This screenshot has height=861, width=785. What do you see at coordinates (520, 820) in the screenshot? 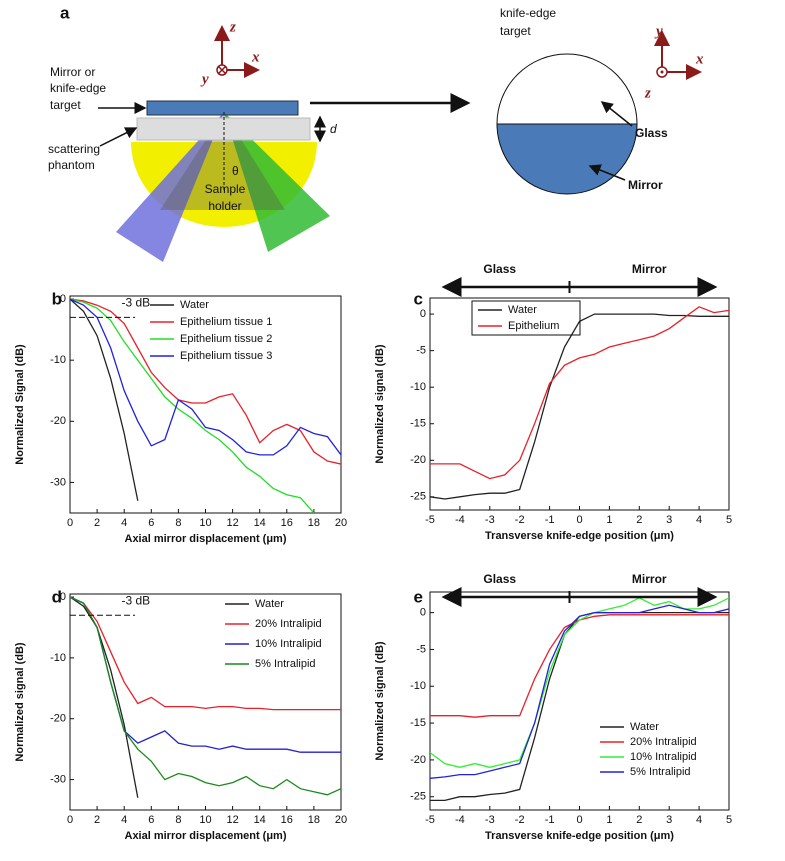
I see `x-tick-label: -2` at bounding box center [520, 820].